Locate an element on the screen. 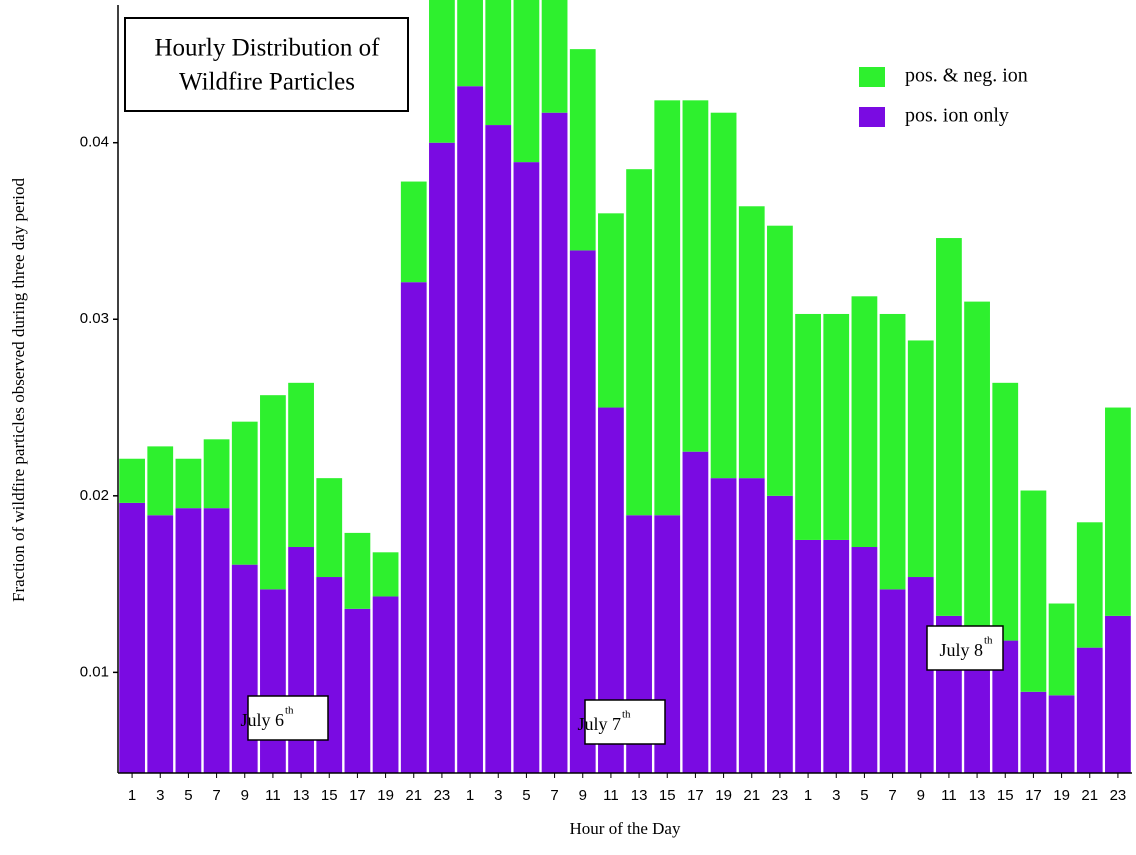  annotation: July 6 th is located at coordinates (284, 718).